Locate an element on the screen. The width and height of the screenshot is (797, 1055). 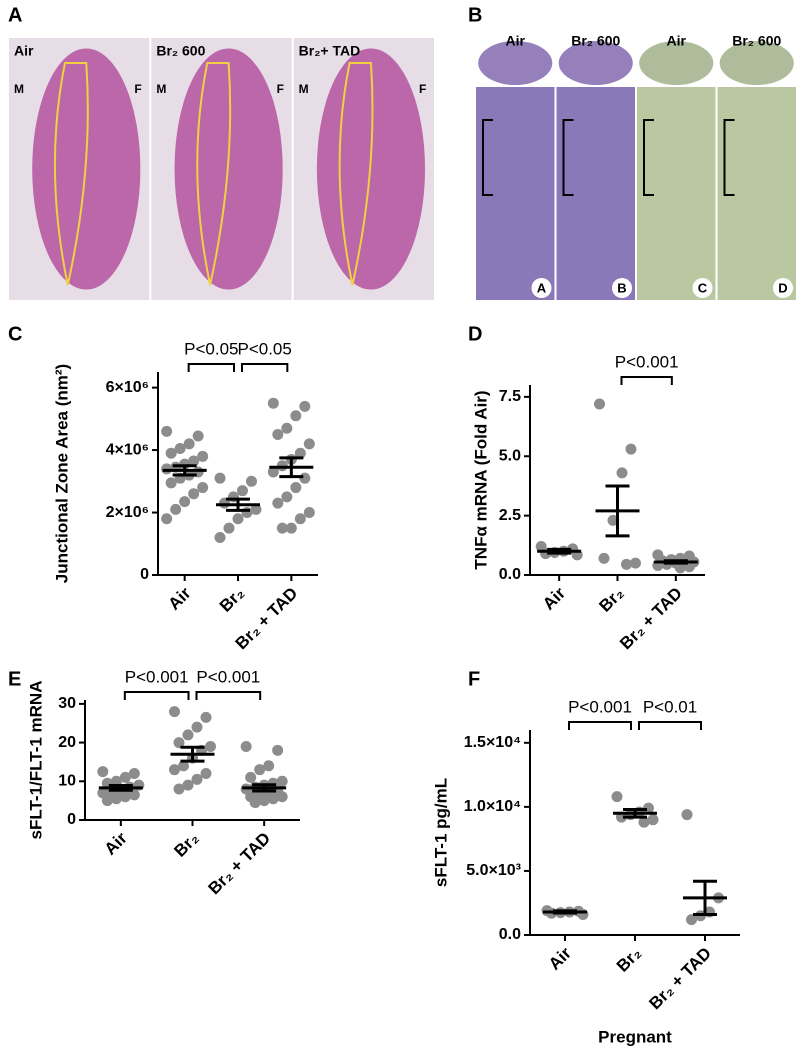
y-tick-label: 1.0×10⁴ is located at coordinates (492, 806).